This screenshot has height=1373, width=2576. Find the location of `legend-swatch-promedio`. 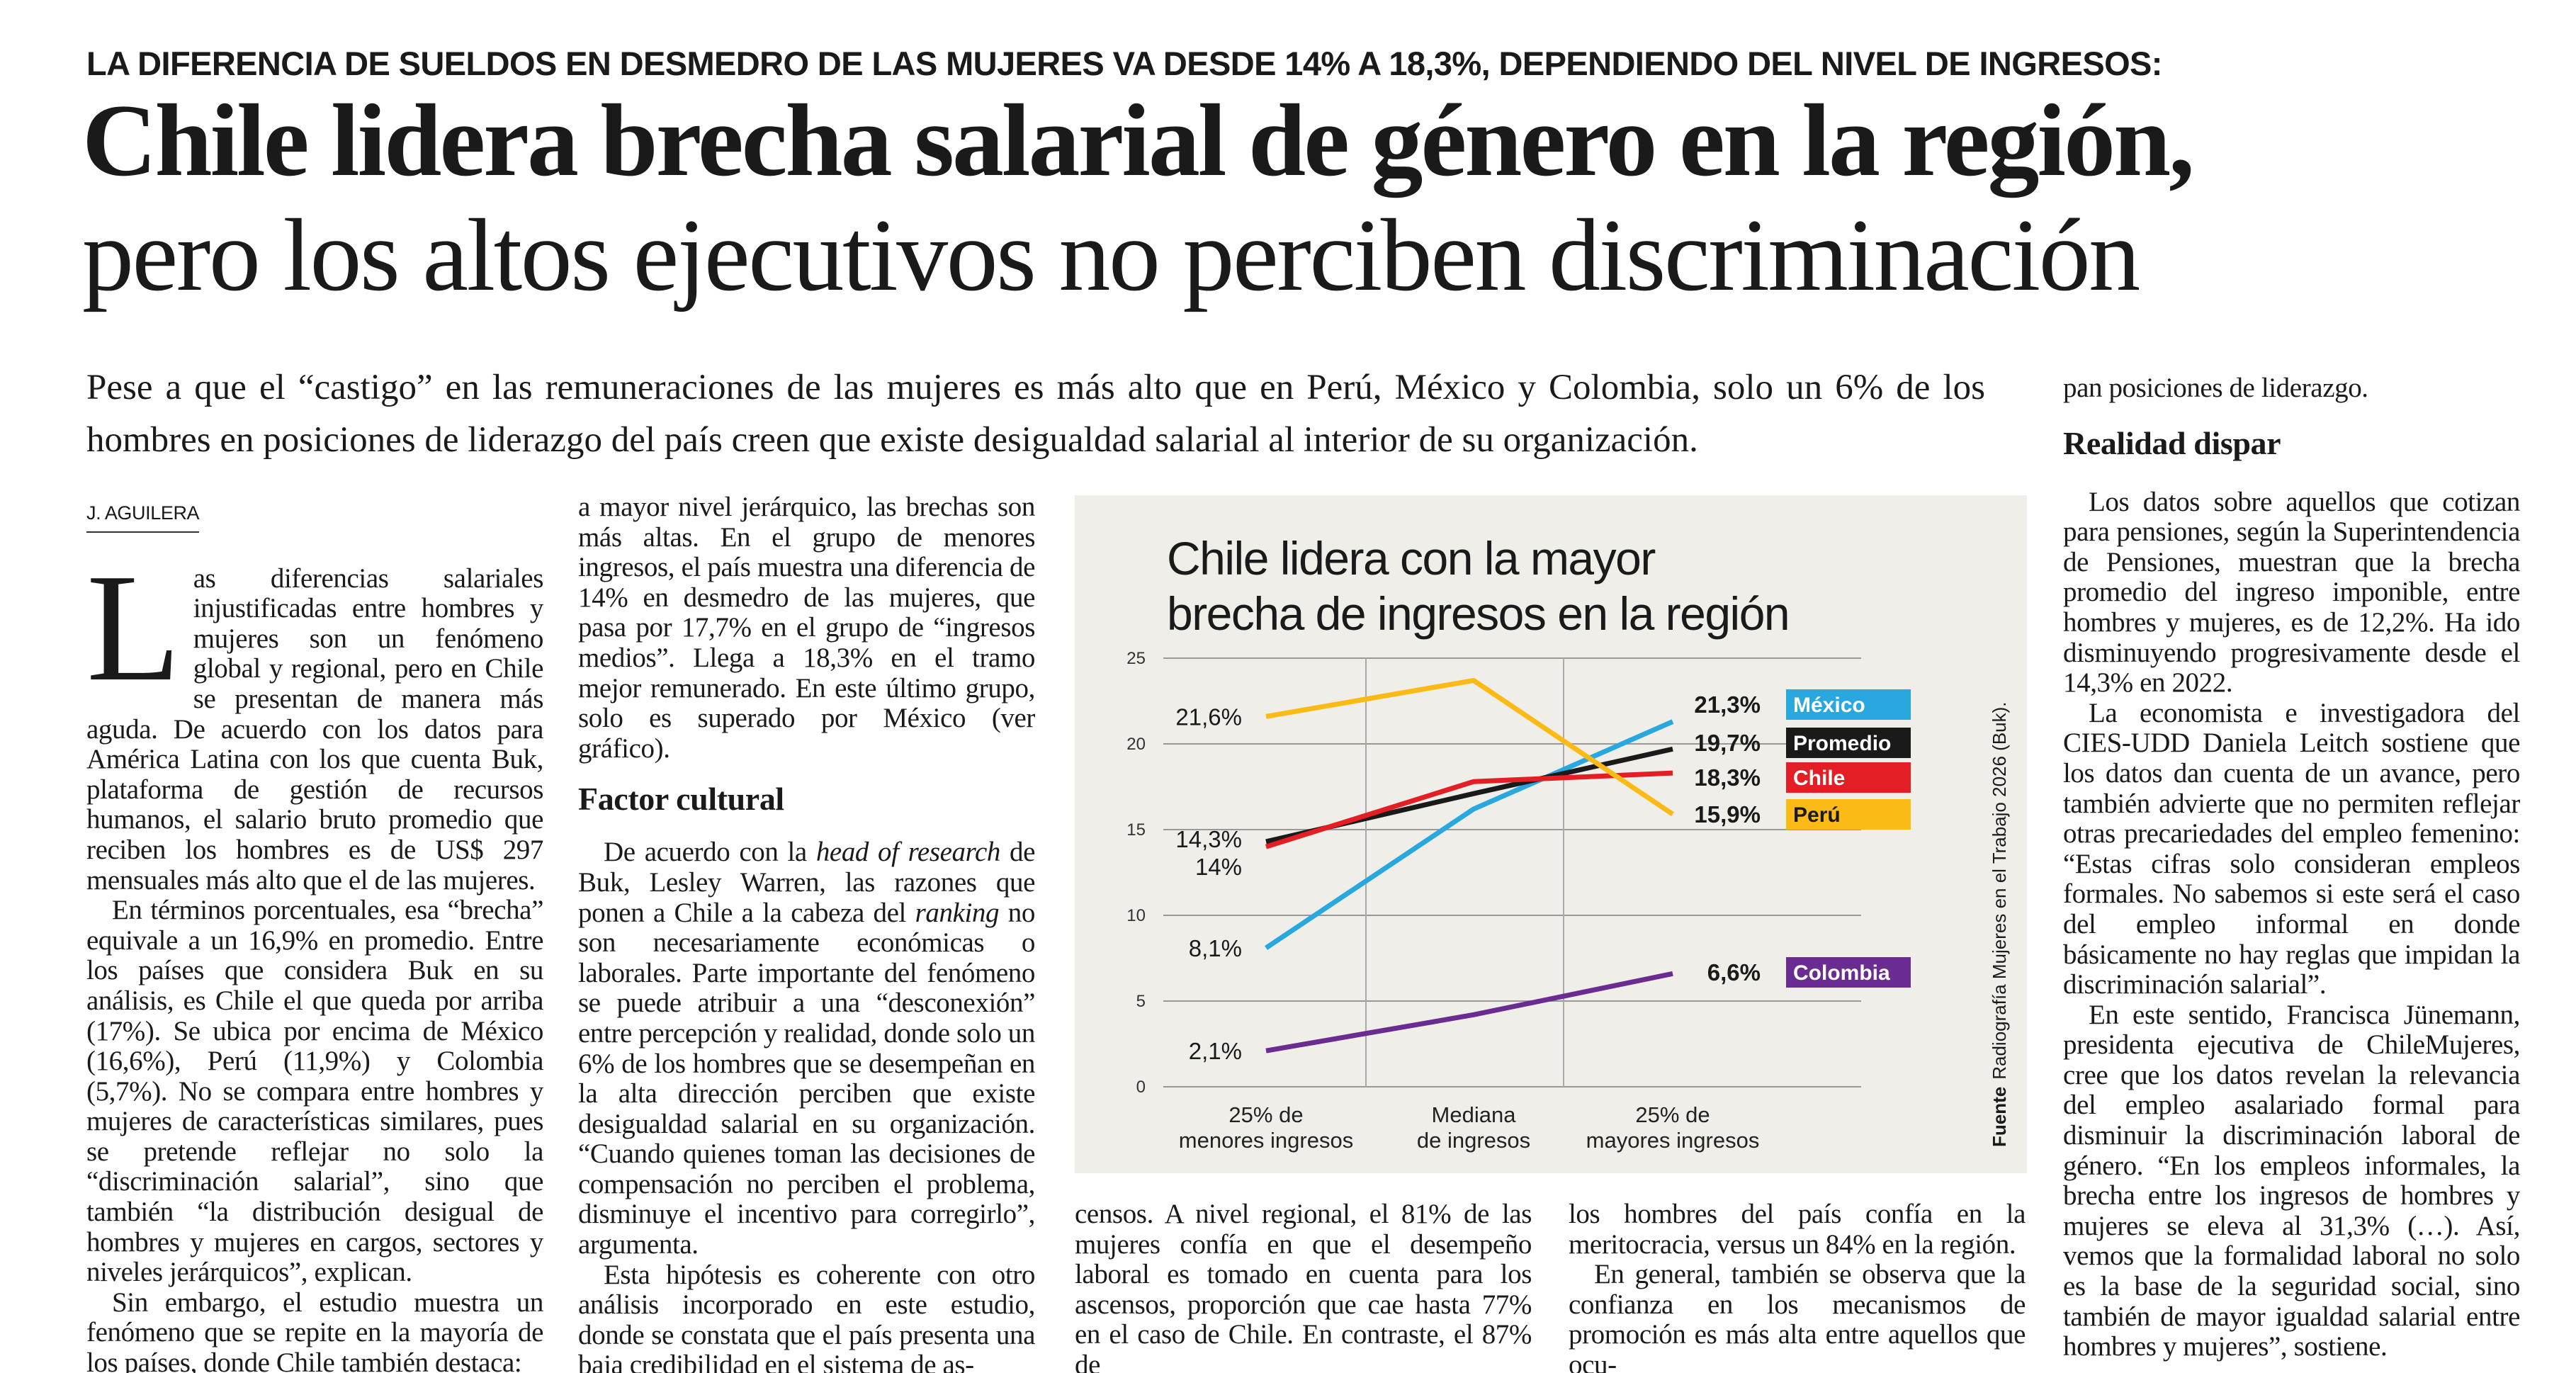

legend-swatch-promedio is located at coordinates (1848, 743).